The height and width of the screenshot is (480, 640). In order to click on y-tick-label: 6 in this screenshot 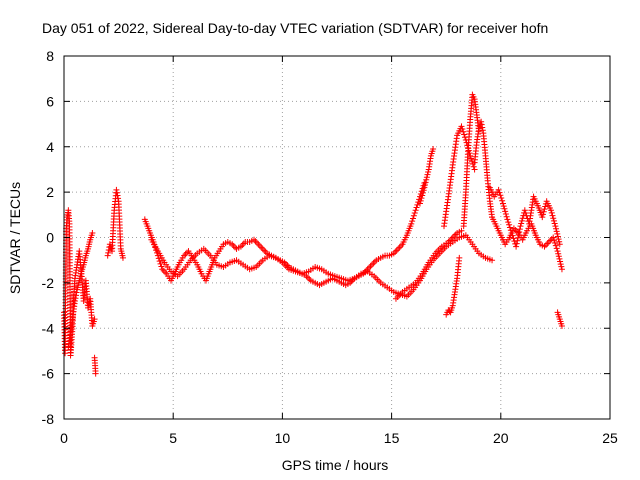, I will do `click(50, 101)`.